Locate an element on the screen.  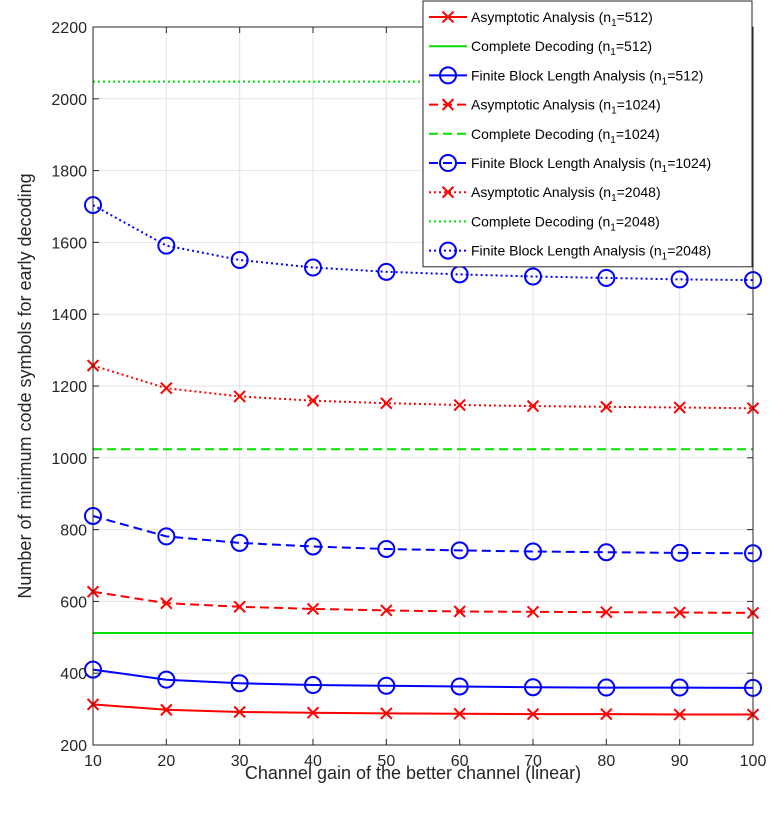
legend-entry: Complete Decoding (n1=1024) is located at coordinates (544, 136).